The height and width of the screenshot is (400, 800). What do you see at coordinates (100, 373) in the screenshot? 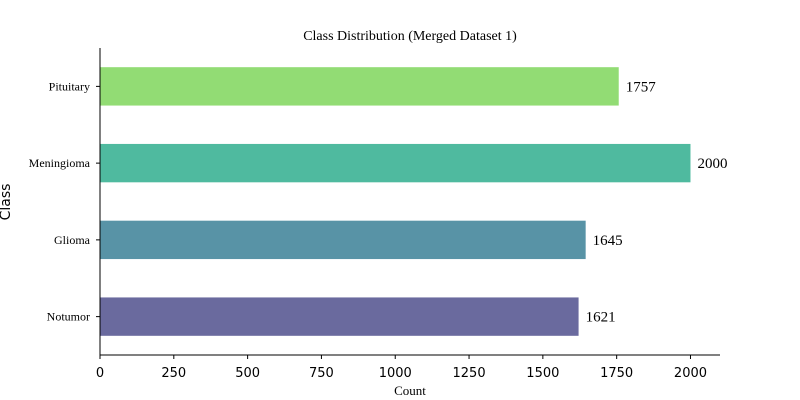
I see `x-tick-label-0: 0` at bounding box center [100, 373].